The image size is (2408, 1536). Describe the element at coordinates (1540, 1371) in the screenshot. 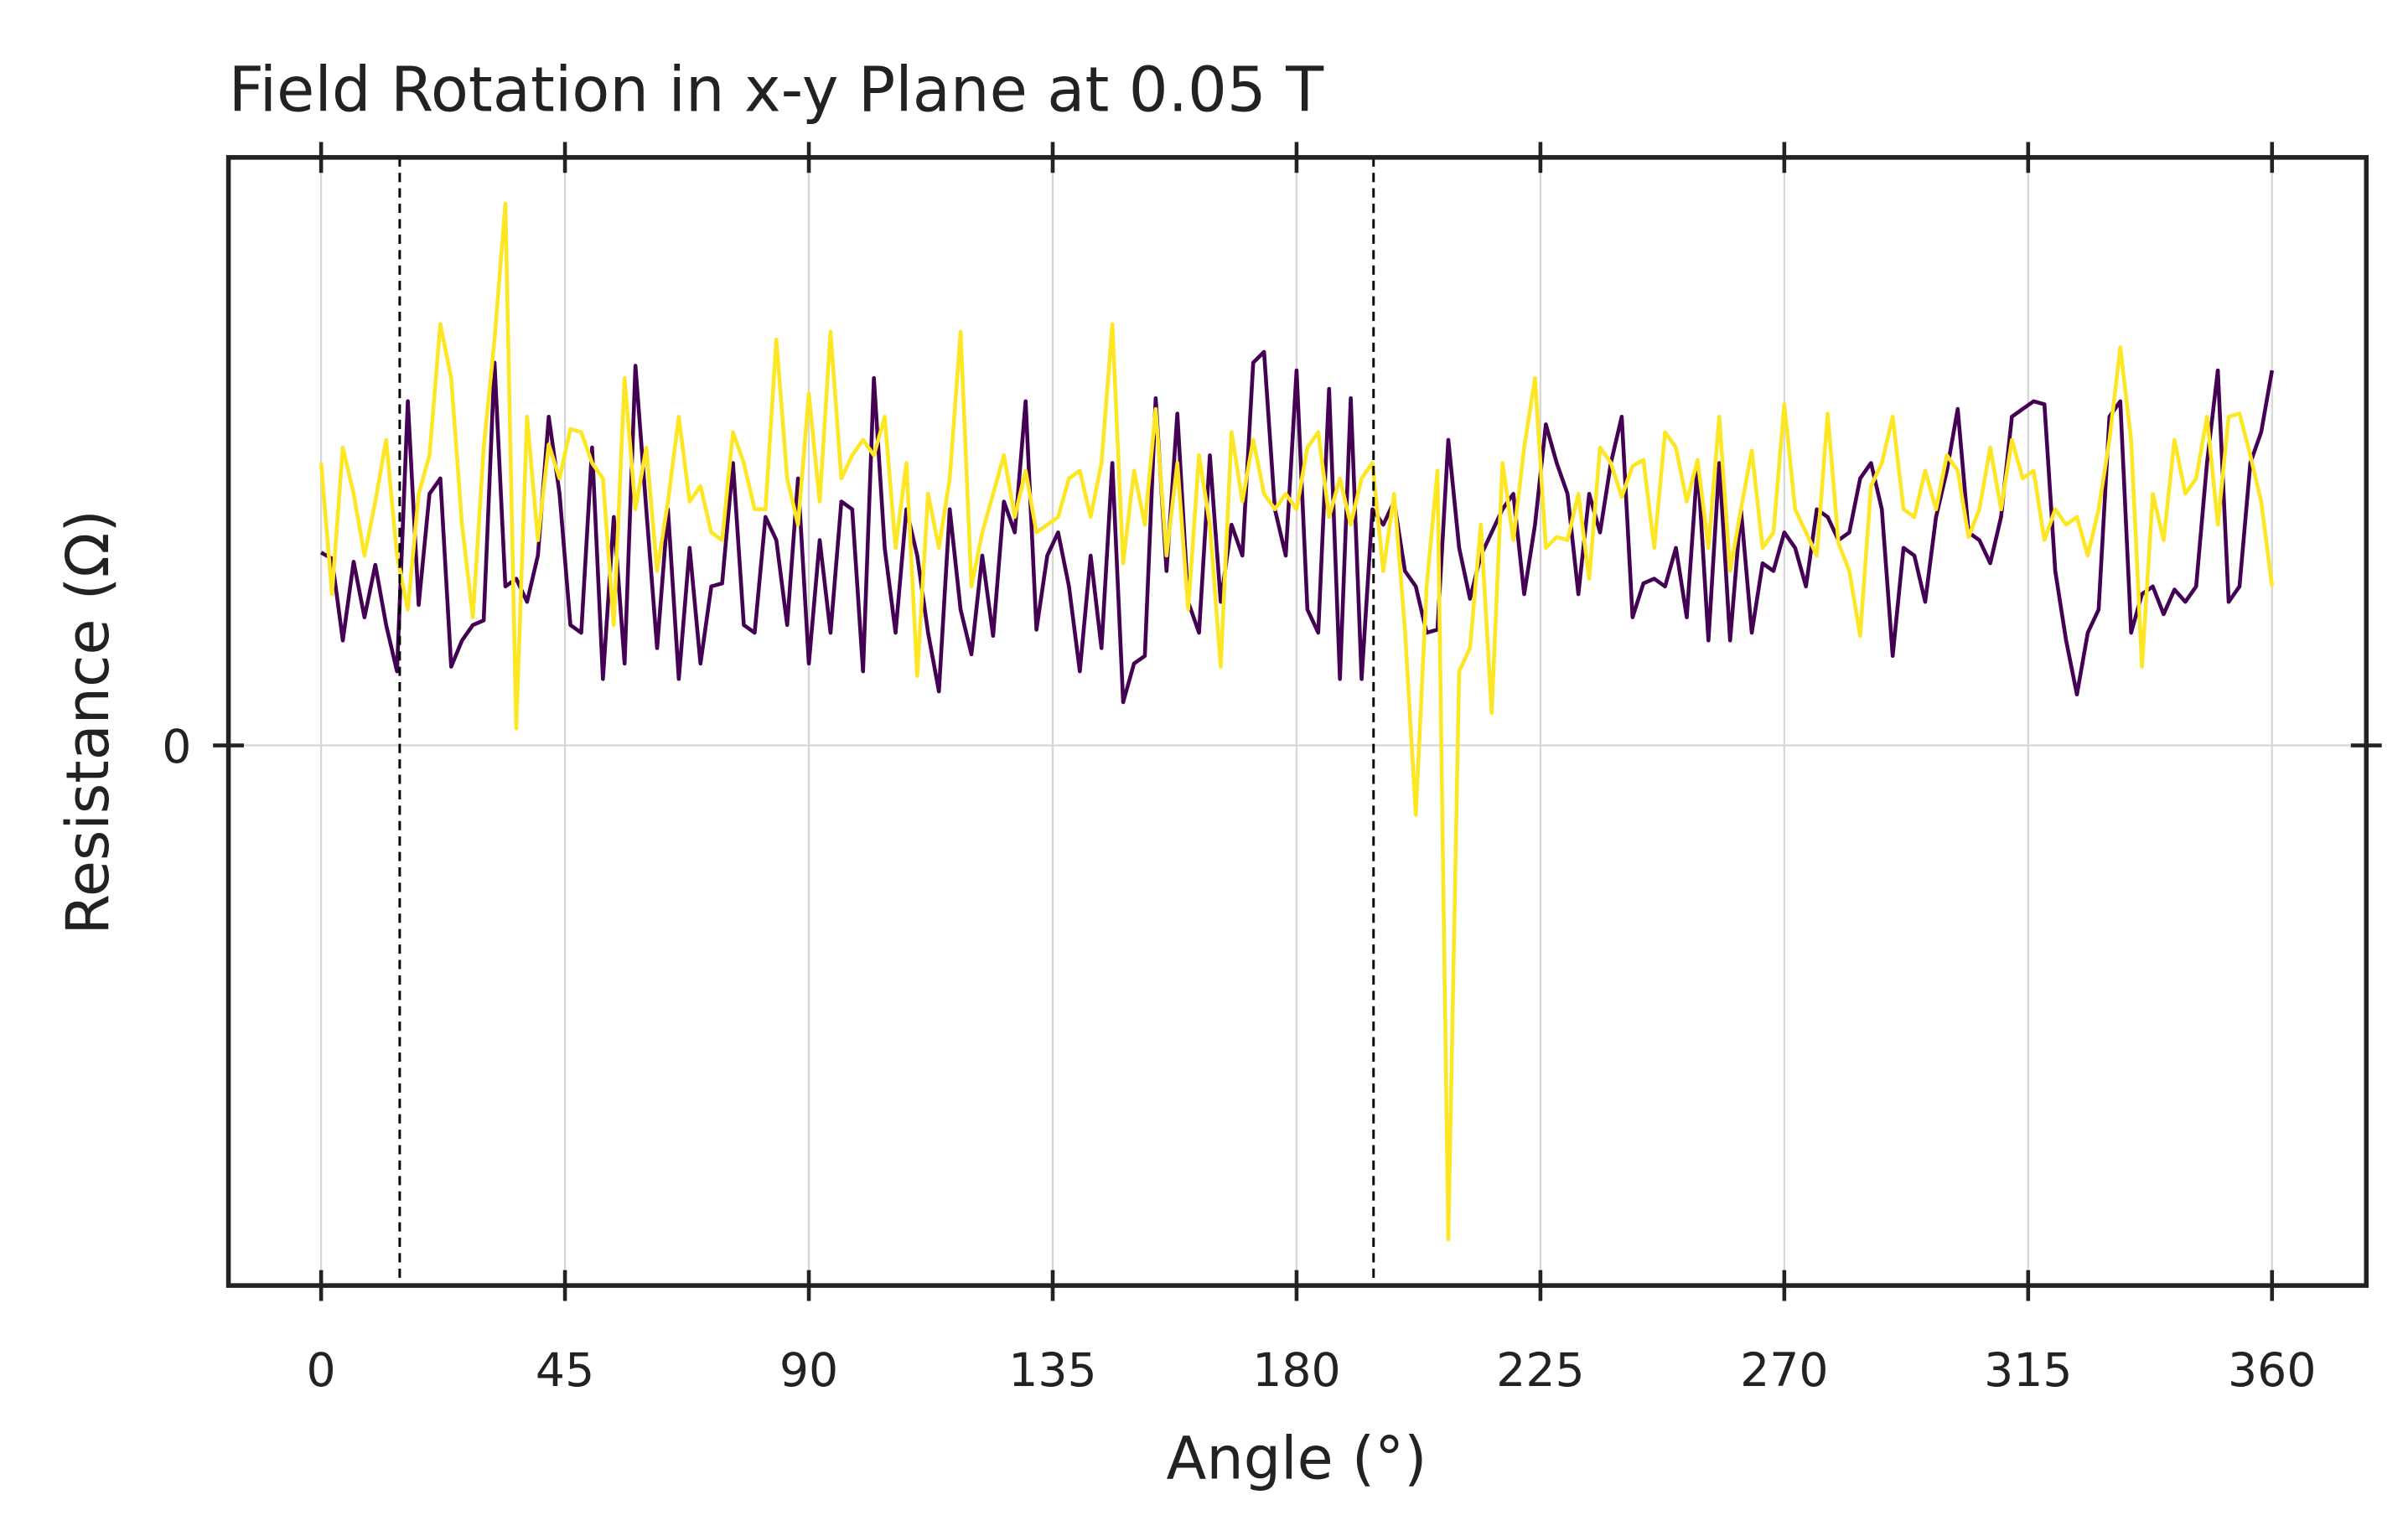

I see `x-tick-label: 225` at that location.